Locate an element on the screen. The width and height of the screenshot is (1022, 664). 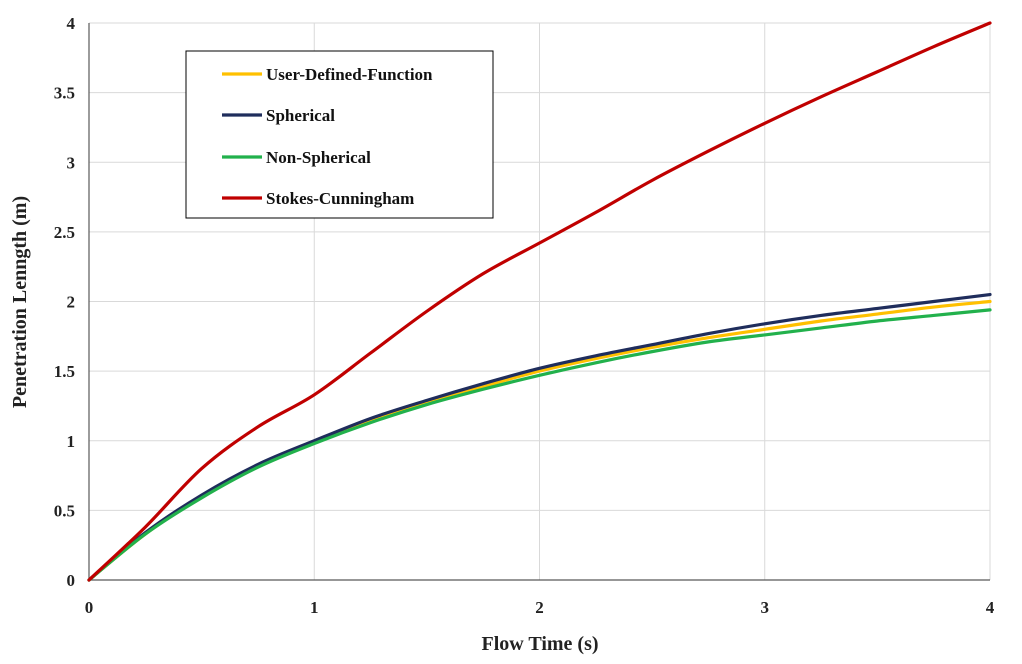
y-tick-label-2: 1 is located at coordinates (71, 441).